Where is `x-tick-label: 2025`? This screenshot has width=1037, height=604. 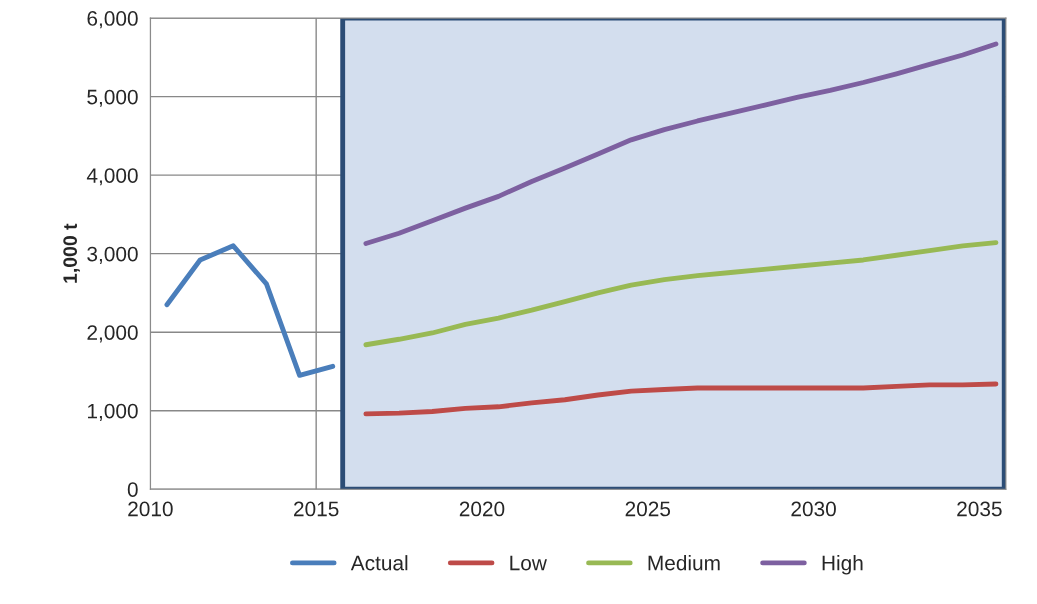 x-tick-label: 2025 is located at coordinates (648, 509).